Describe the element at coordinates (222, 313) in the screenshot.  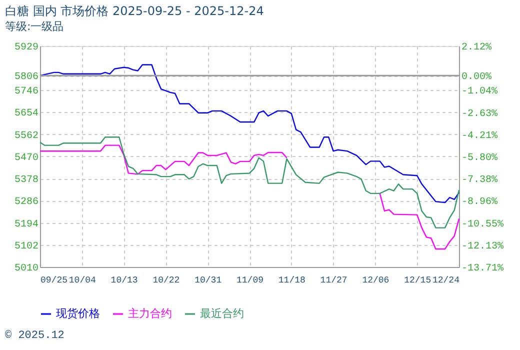
I see `legend-label: 最近合约` at that location.